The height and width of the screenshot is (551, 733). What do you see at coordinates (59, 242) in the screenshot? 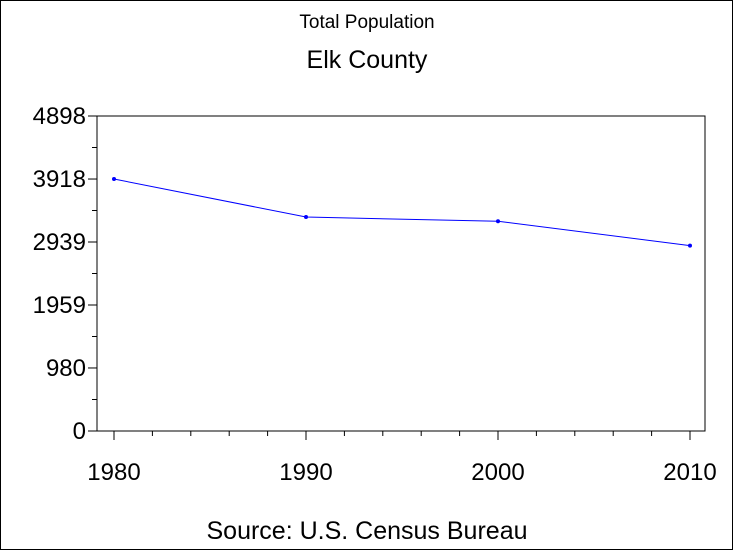
I see `y-tick-label: 2939` at bounding box center [59, 242].